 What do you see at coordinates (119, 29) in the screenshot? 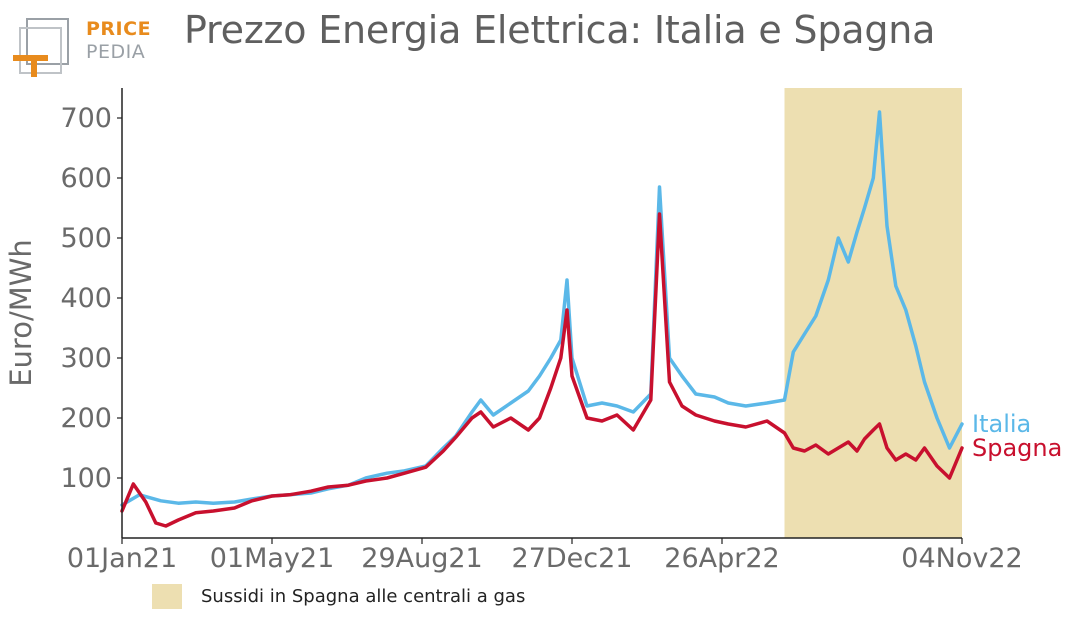
I see `logo-text-price: PRICE` at bounding box center [119, 29].